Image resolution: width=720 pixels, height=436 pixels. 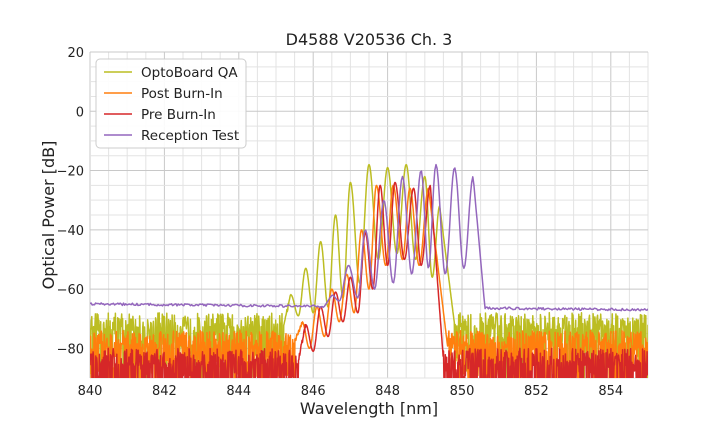 I want to click on legend-frame, so click(x=171, y=103).